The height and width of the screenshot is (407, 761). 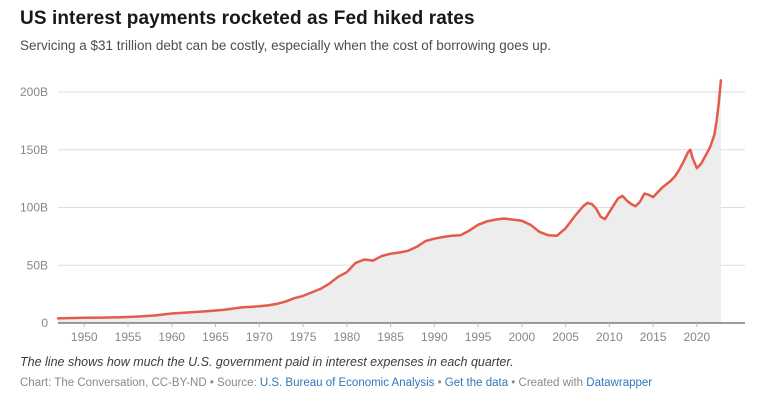 What do you see at coordinates (84, 337) in the screenshot?
I see `x-tick-label: 1950` at bounding box center [84, 337].